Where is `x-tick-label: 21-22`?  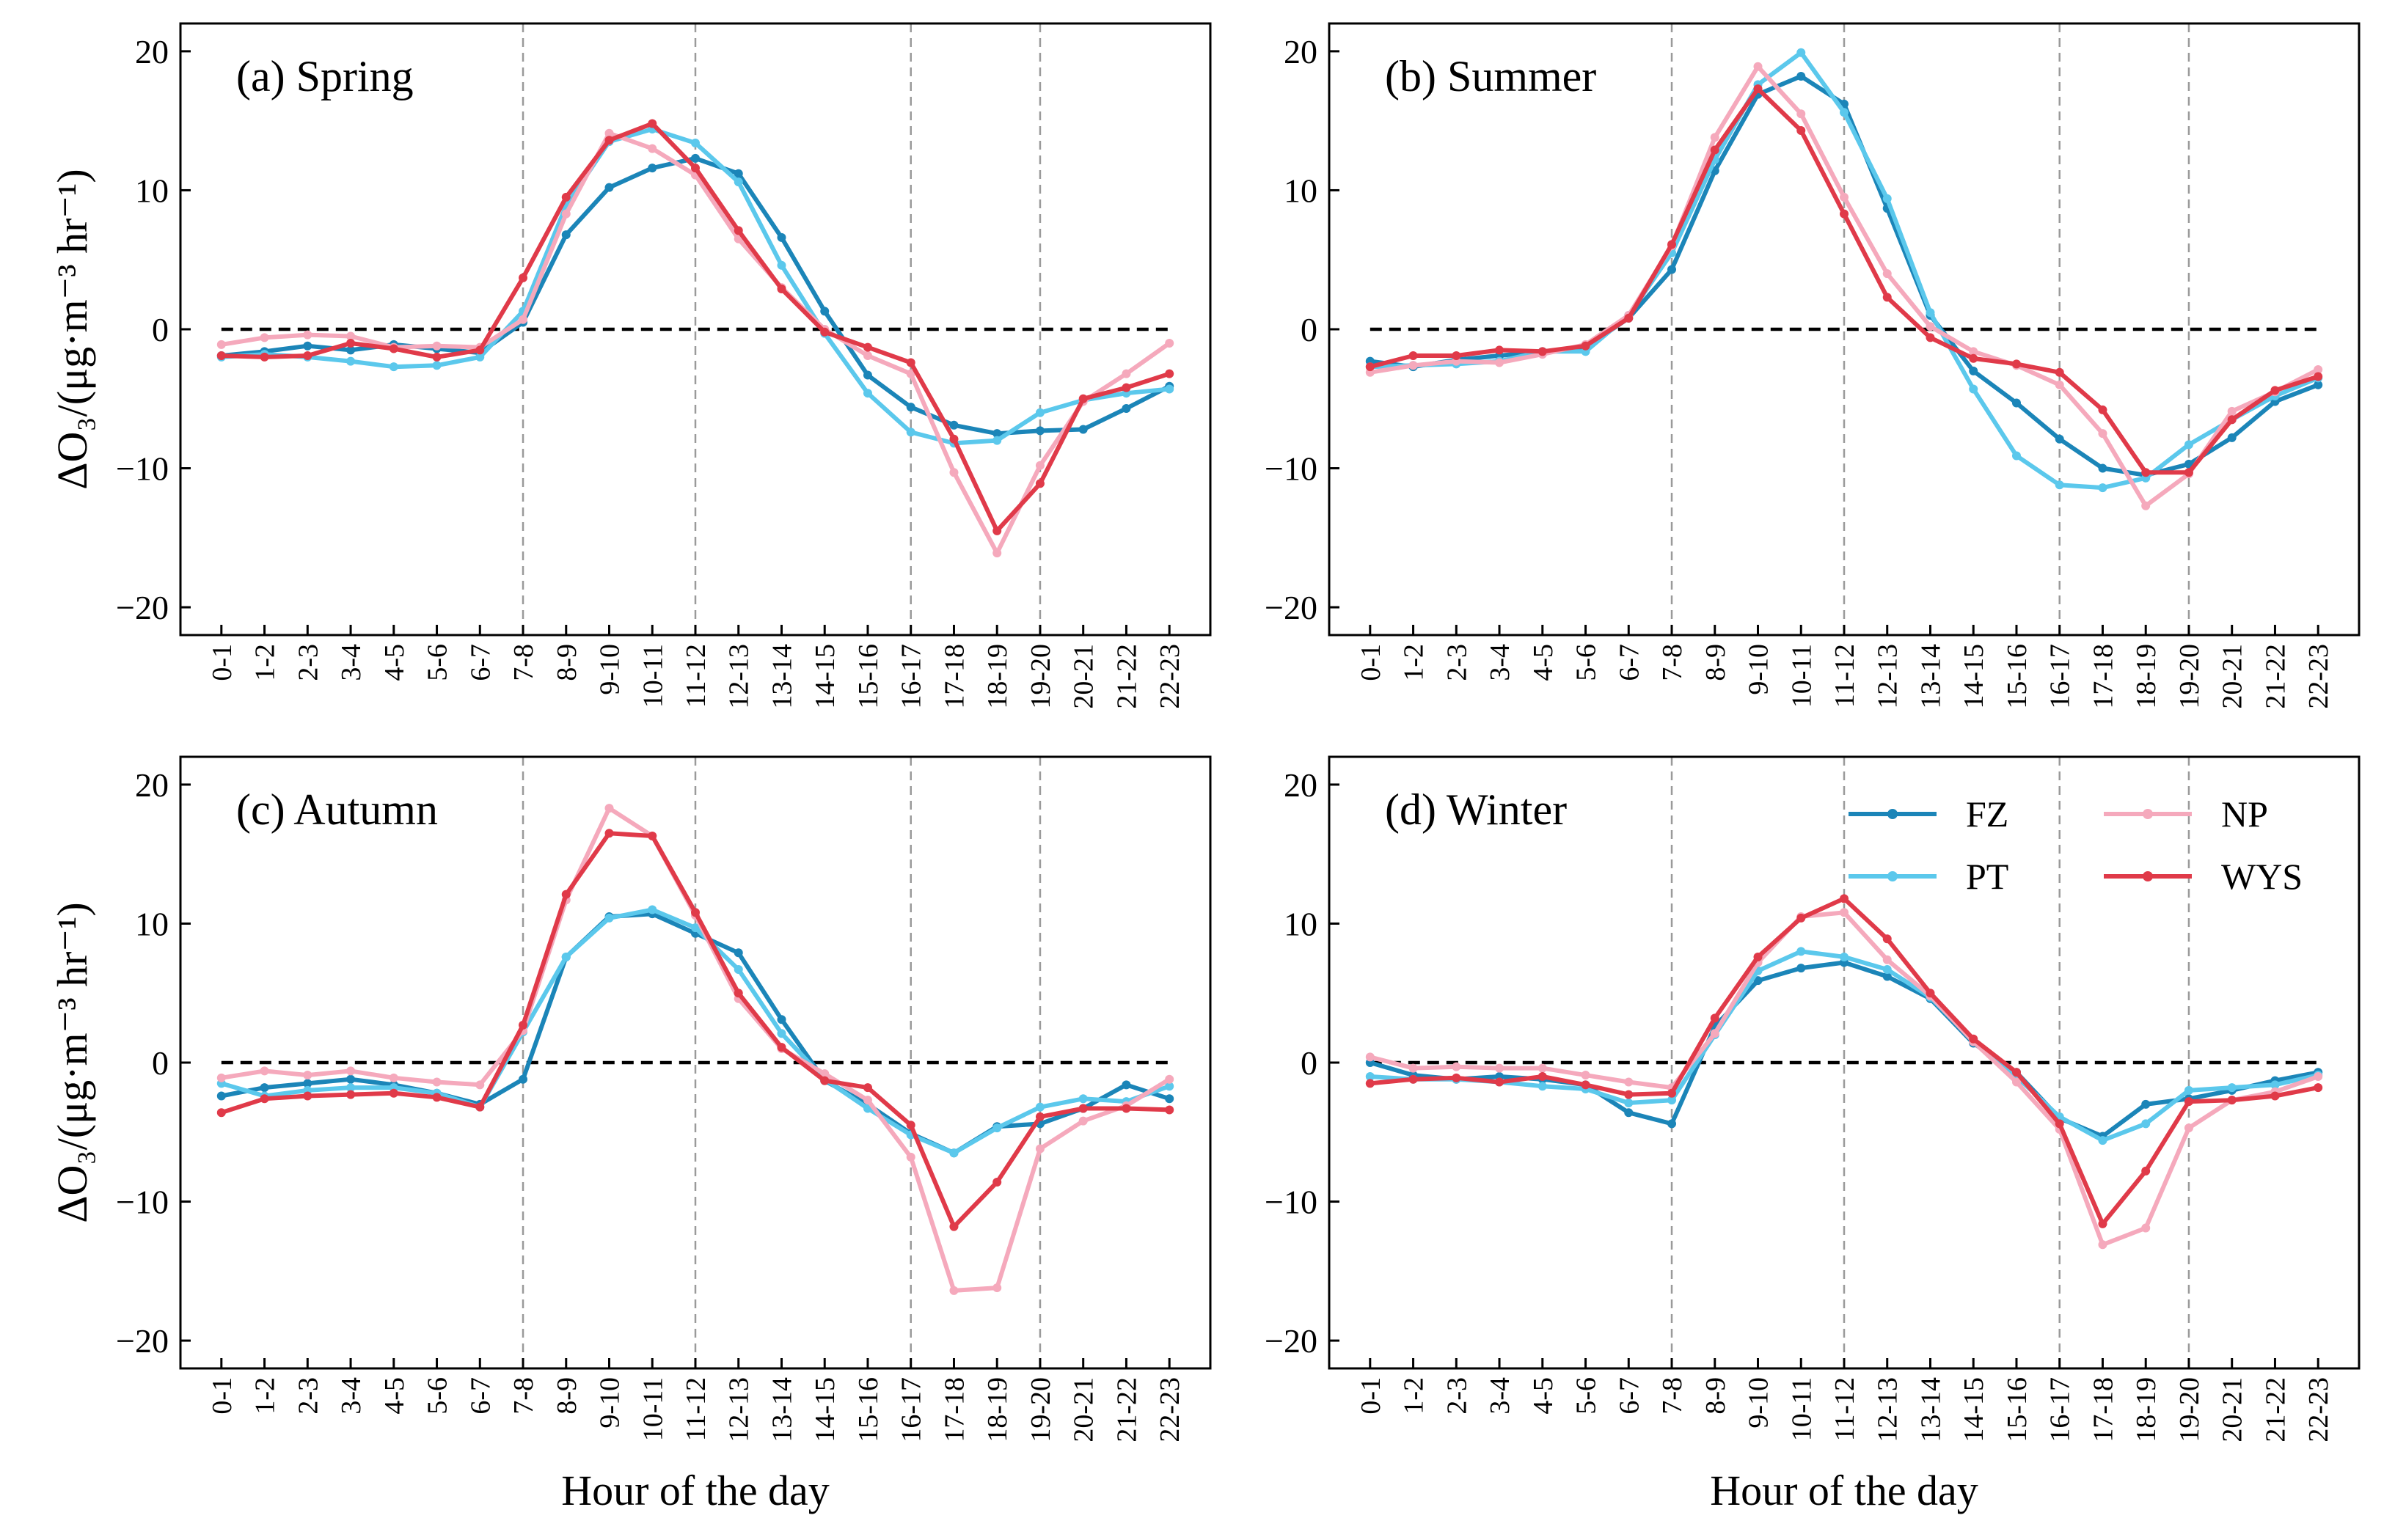 x-tick-label: 21-22 is located at coordinates (2275, 1409).